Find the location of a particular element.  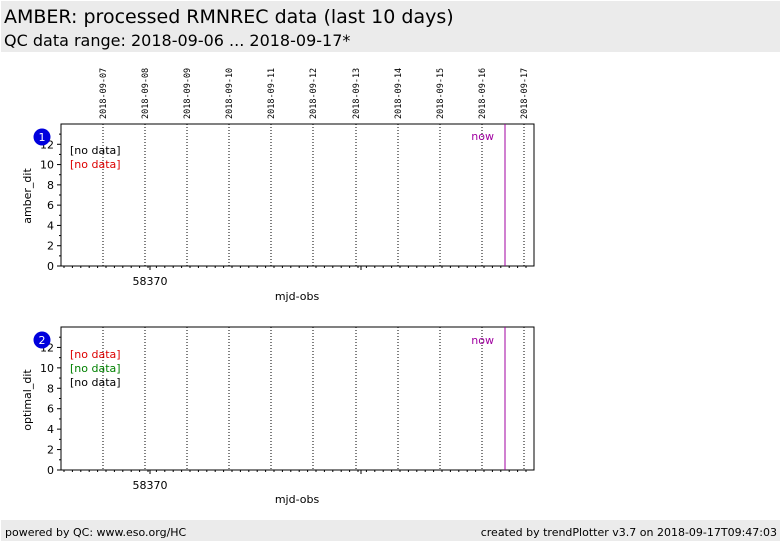

date-tick-label: 2018-09-12 is located at coordinates (314, 93).